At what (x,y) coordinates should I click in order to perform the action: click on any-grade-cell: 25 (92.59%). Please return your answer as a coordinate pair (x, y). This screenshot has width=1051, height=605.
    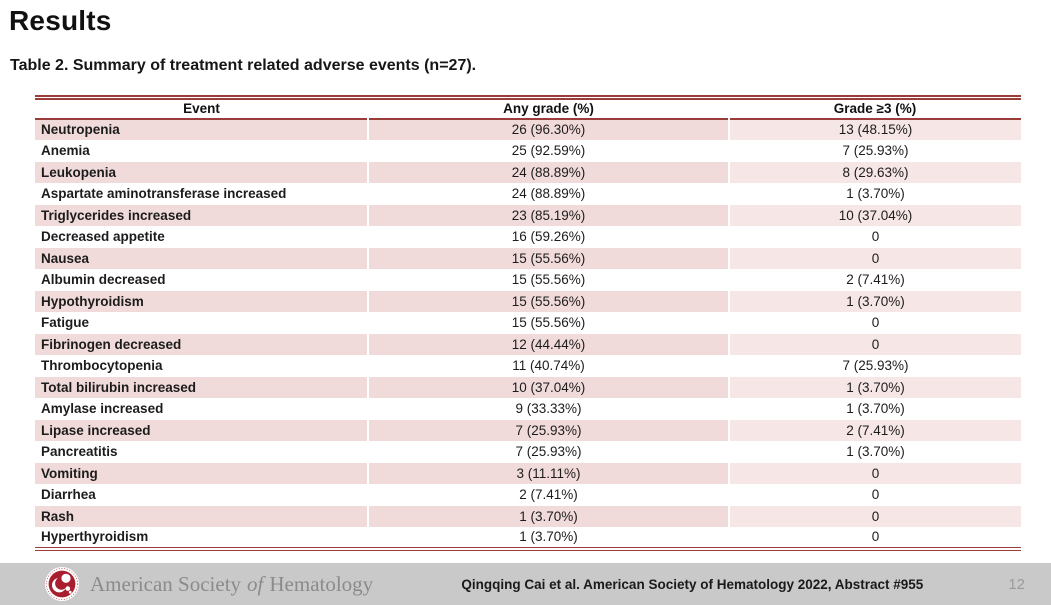
    Looking at the image, I should click on (548, 151).